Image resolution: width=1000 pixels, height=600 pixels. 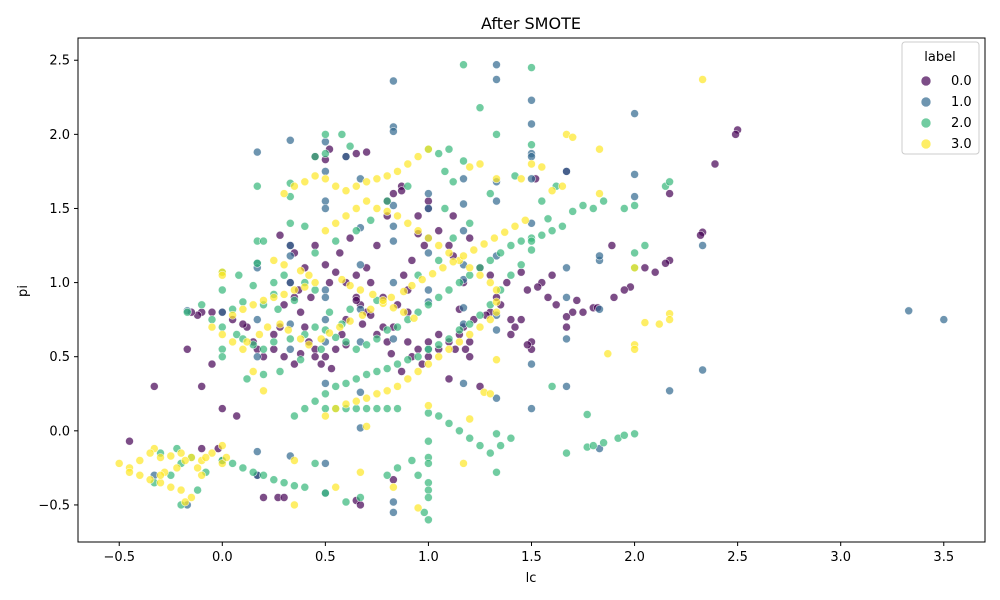 What do you see at coordinates (58, 283) in the screenshot?
I see `y-axis: −0.5 0.0 0.5 1.0 1.5 2.0 2.5` at bounding box center [58, 283].